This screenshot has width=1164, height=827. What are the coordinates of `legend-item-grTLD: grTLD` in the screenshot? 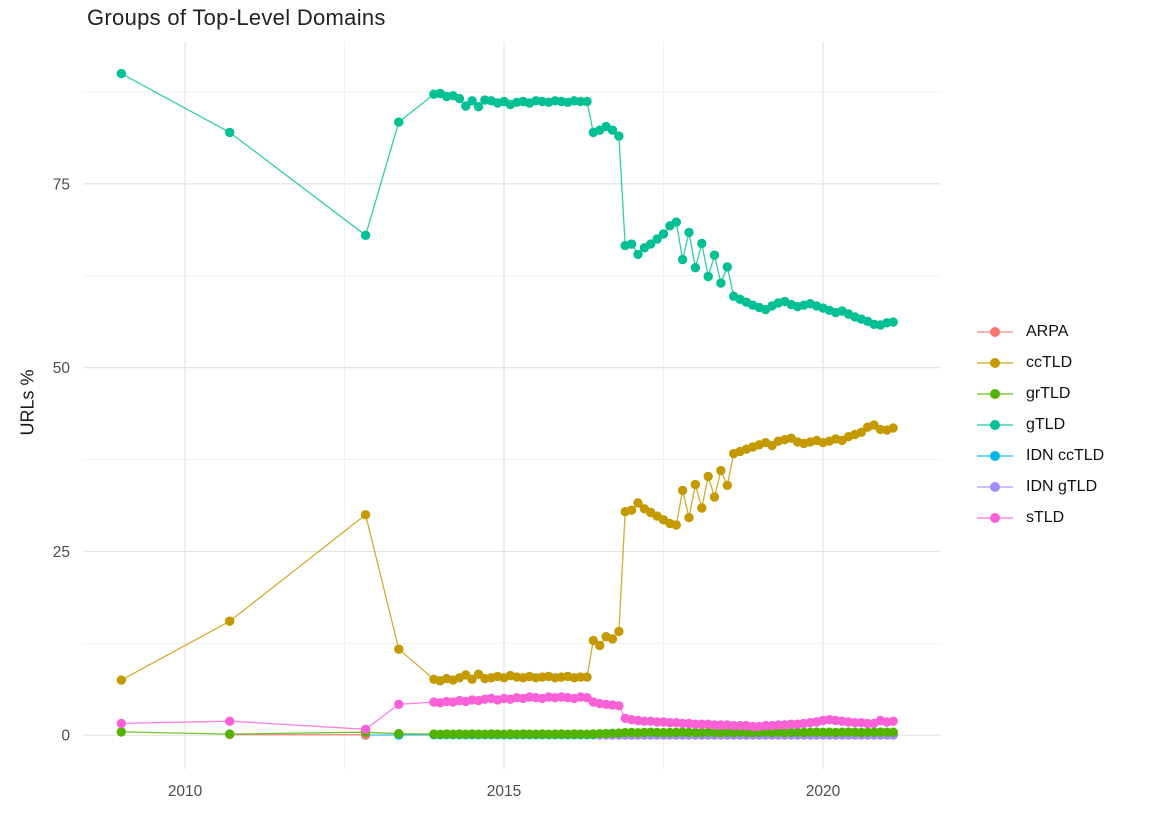 It's located at (1040, 393).